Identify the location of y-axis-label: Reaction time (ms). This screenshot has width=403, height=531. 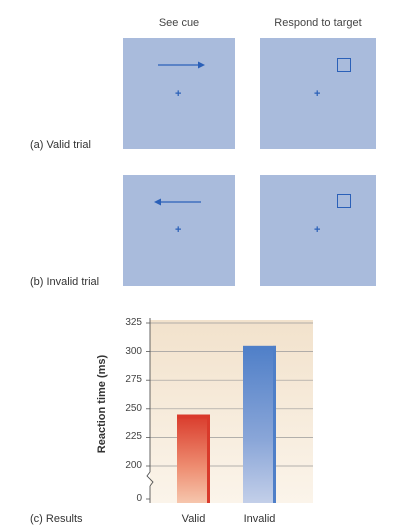
(102, 404).